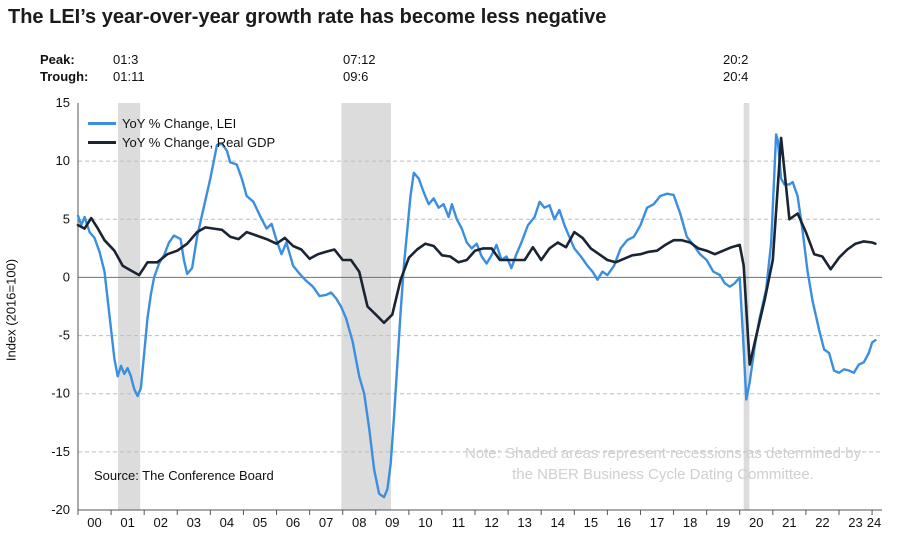 The image size is (900, 536). Describe the element at coordinates (359, 59) in the screenshot. I see `recession-2-peak: 07:12` at that location.